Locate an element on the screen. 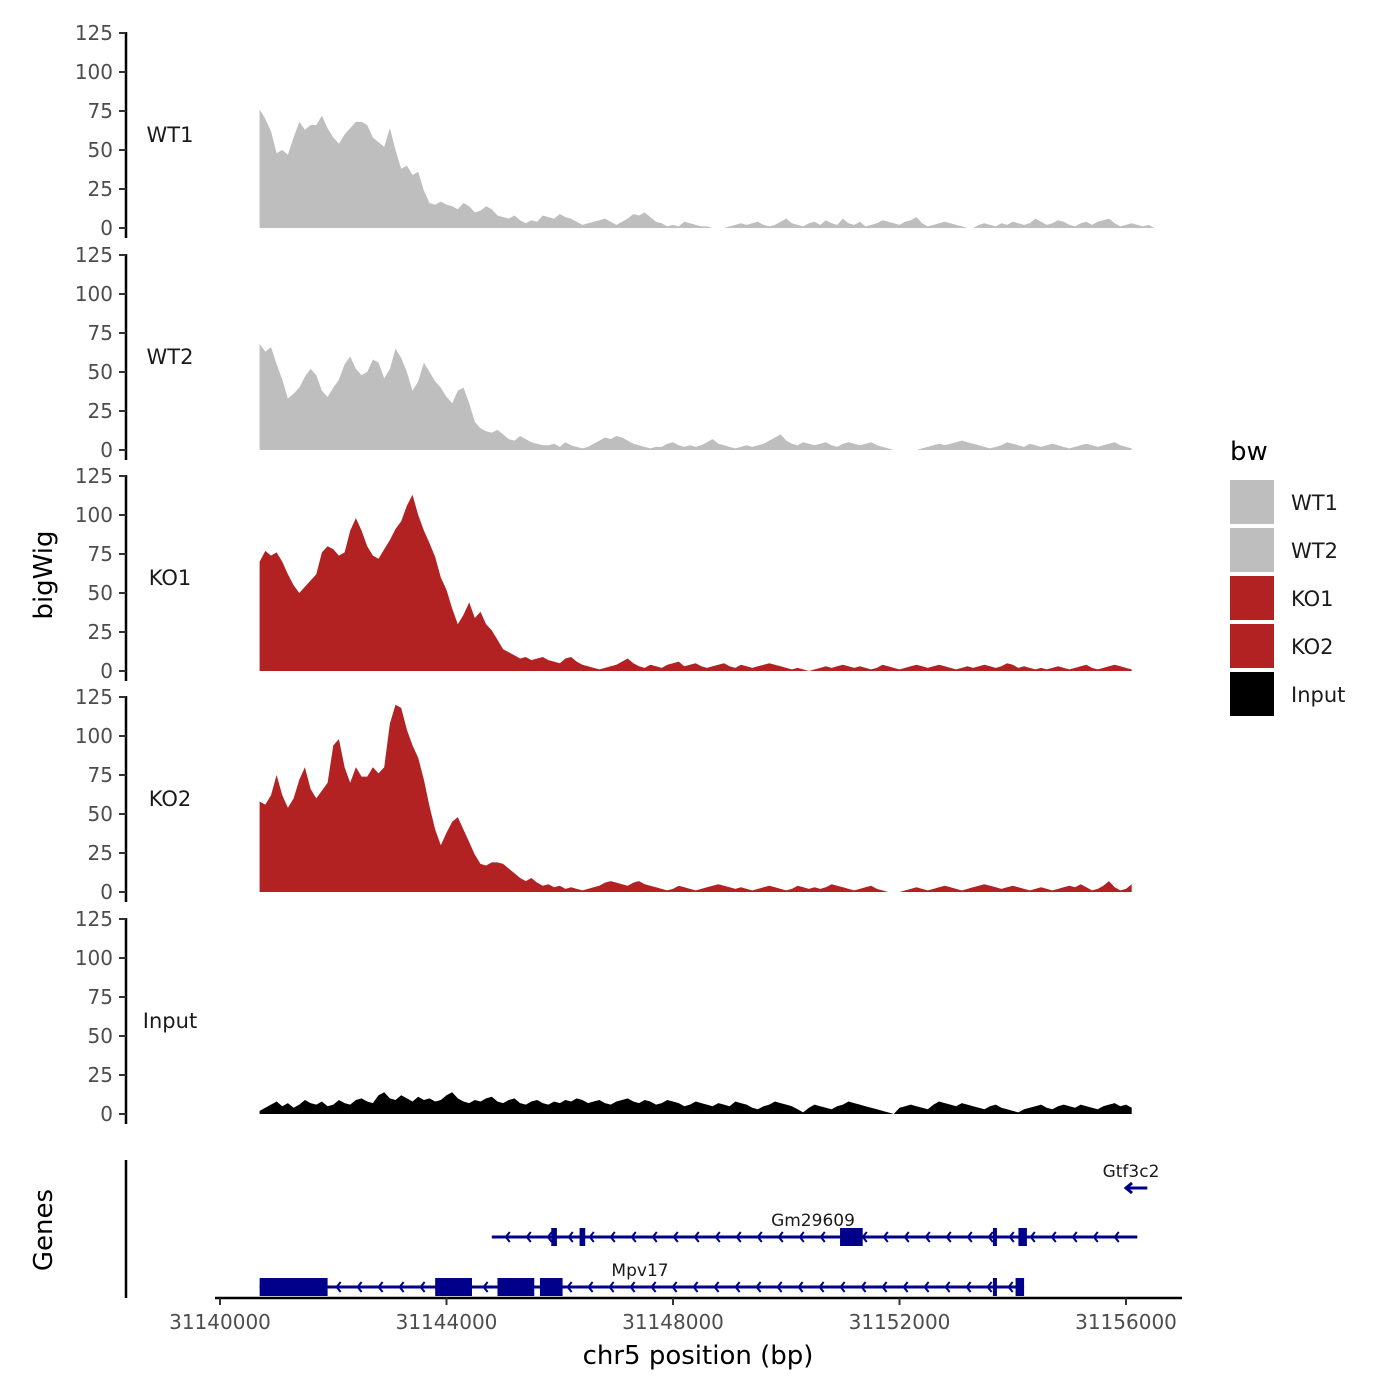 The height and width of the screenshot is (1400, 1400). legend-item-wt1: WT1 is located at coordinates (1284, 502).